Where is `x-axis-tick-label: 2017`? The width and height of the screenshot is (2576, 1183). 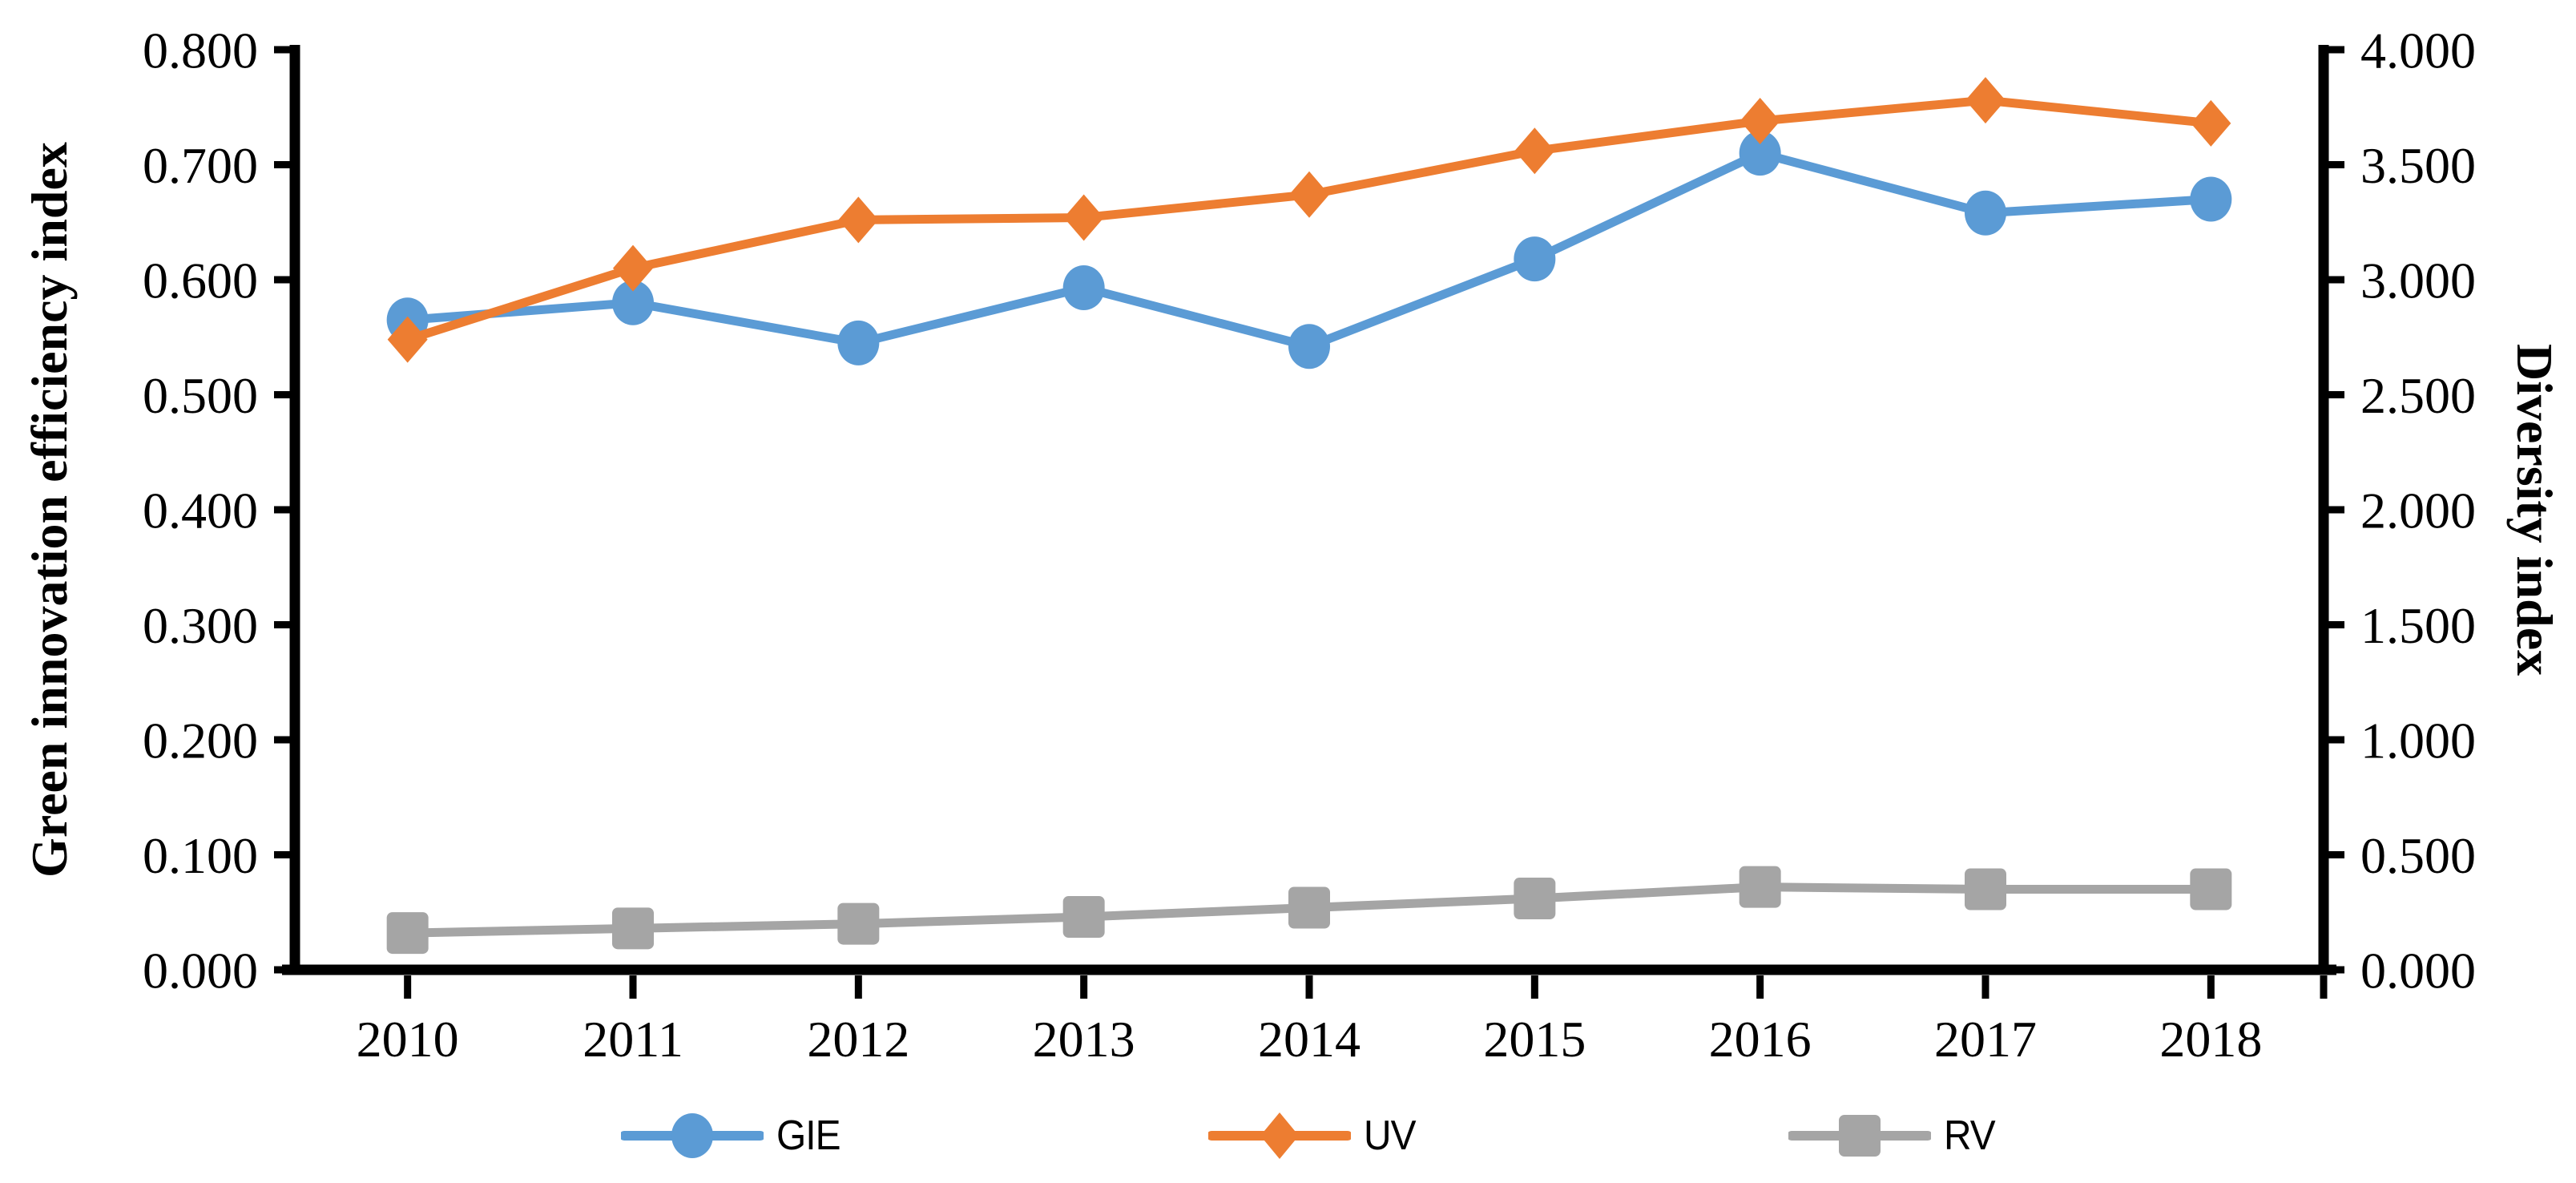 x-axis-tick-label: 2017 is located at coordinates (1985, 1039).